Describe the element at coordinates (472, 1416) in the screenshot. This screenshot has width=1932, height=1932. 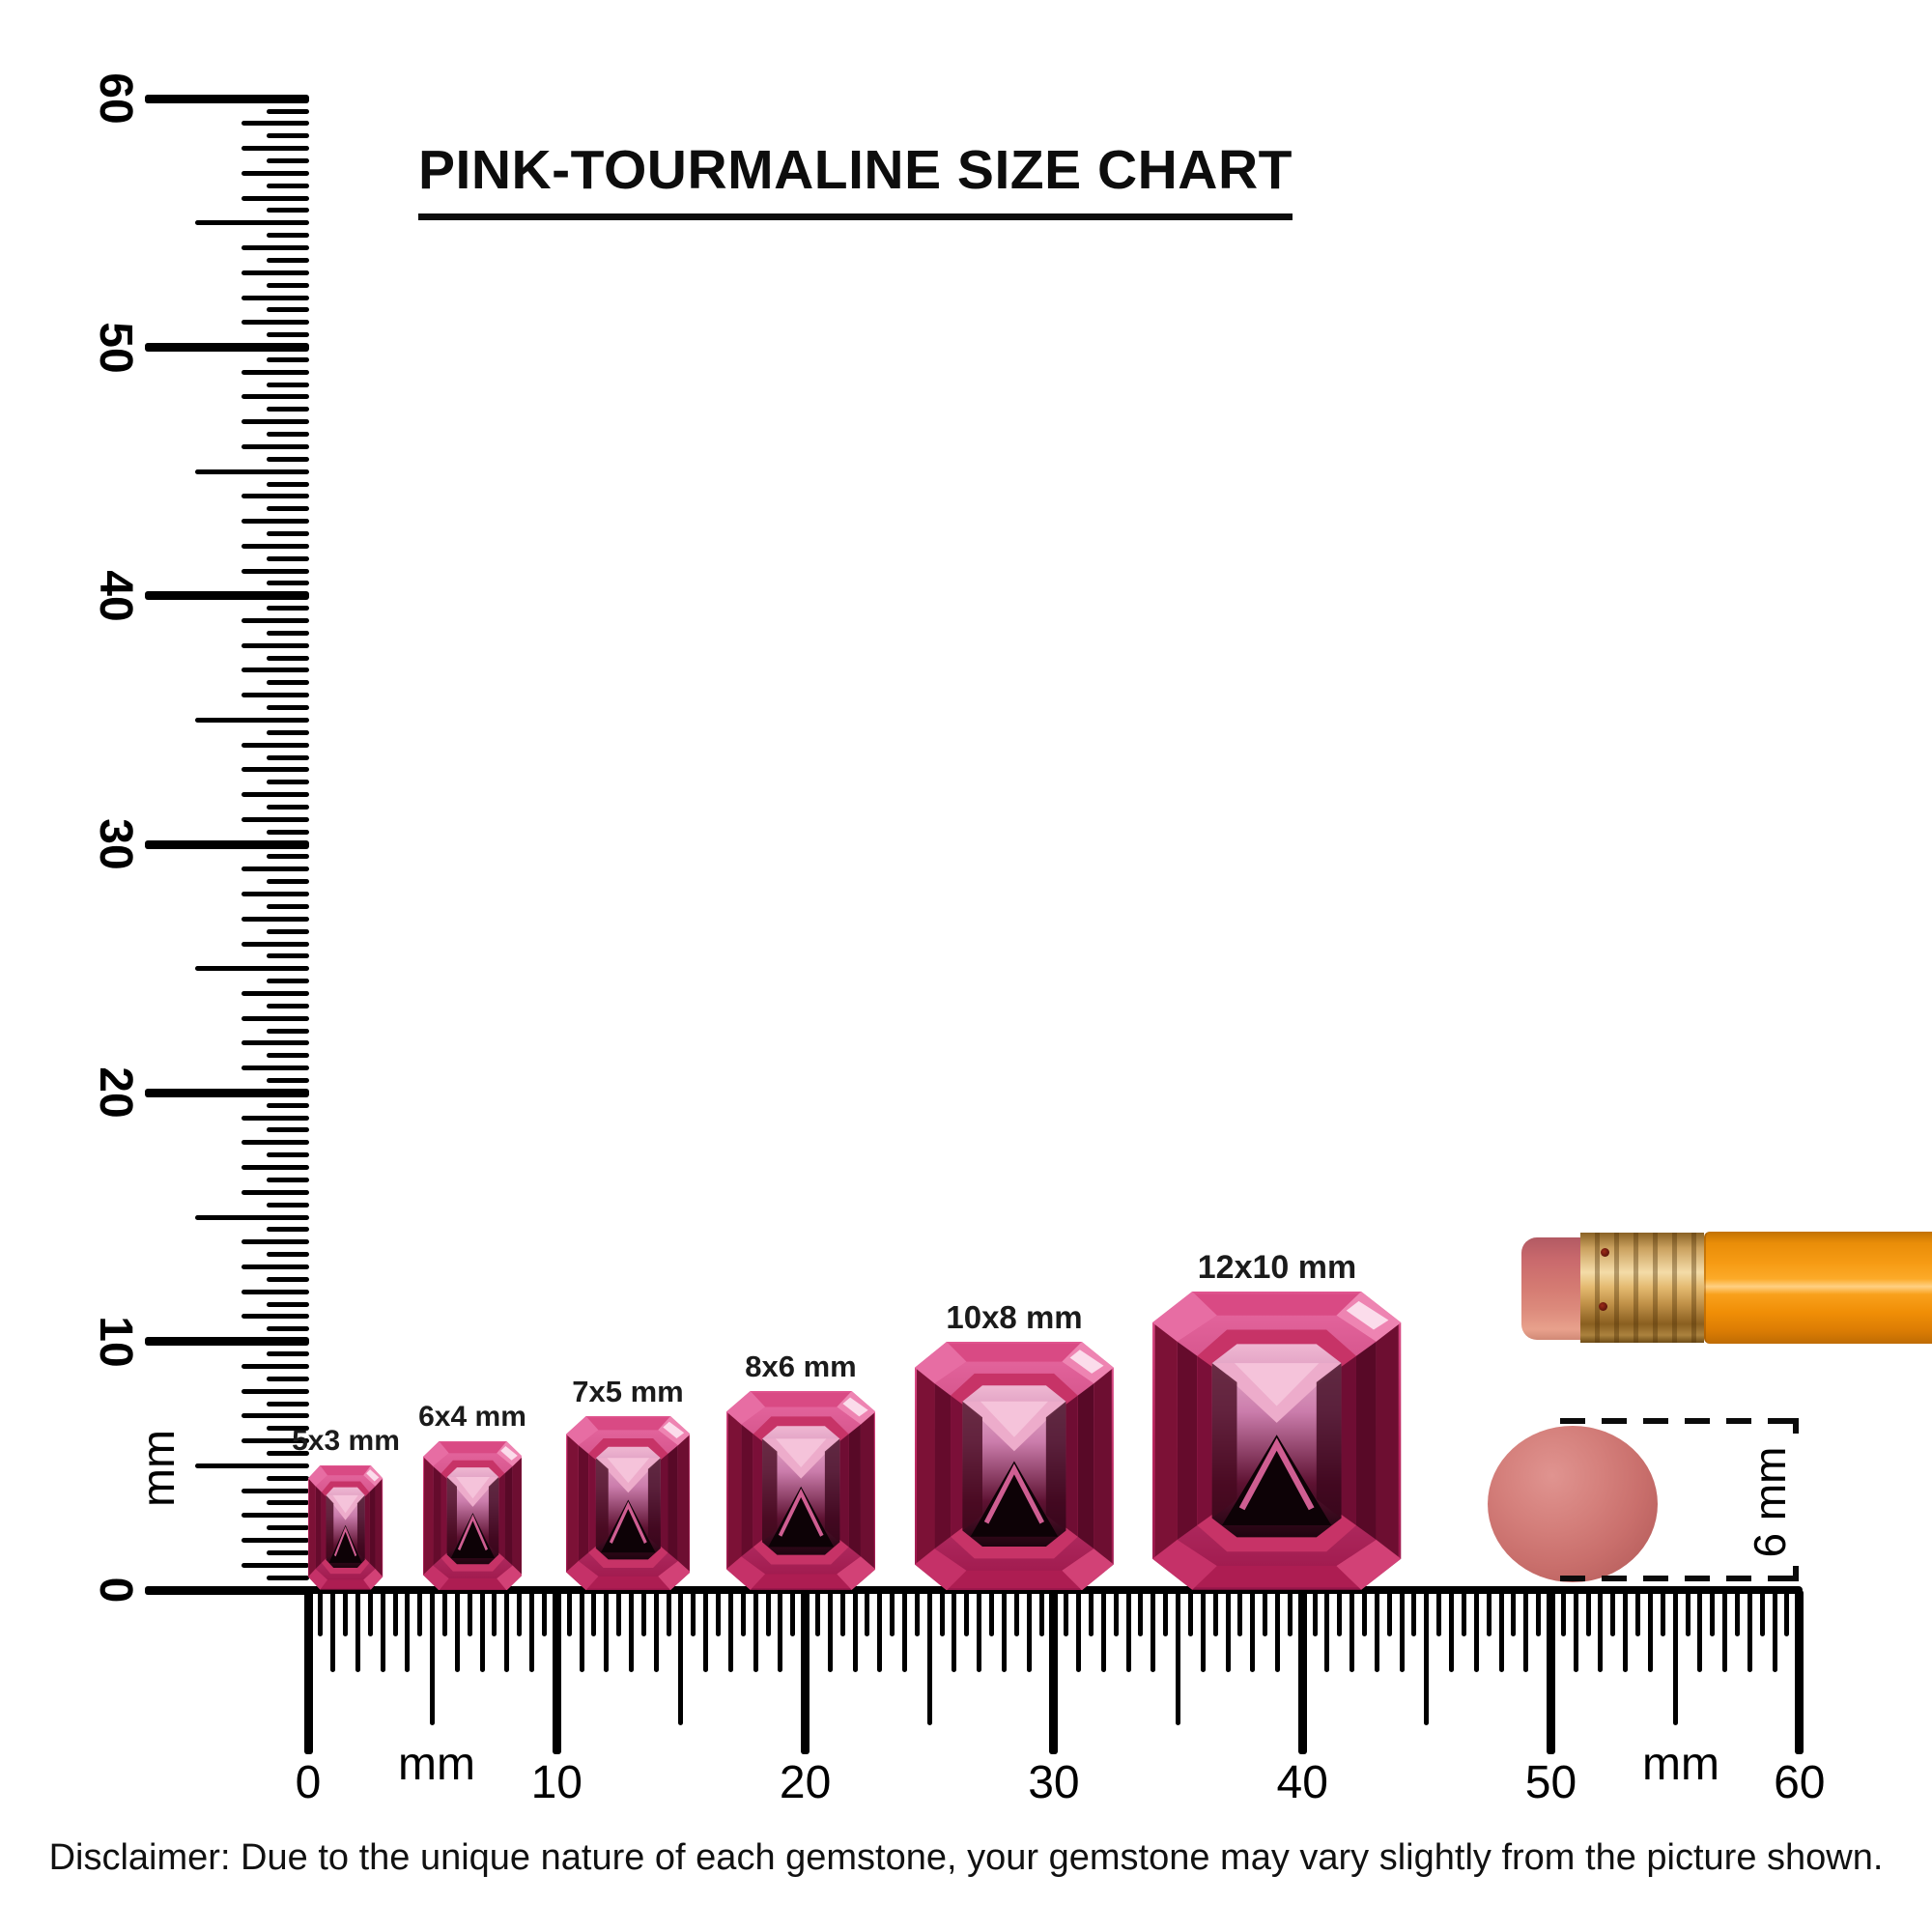
I see `gem-size-label: 6x4 mm` at that location.